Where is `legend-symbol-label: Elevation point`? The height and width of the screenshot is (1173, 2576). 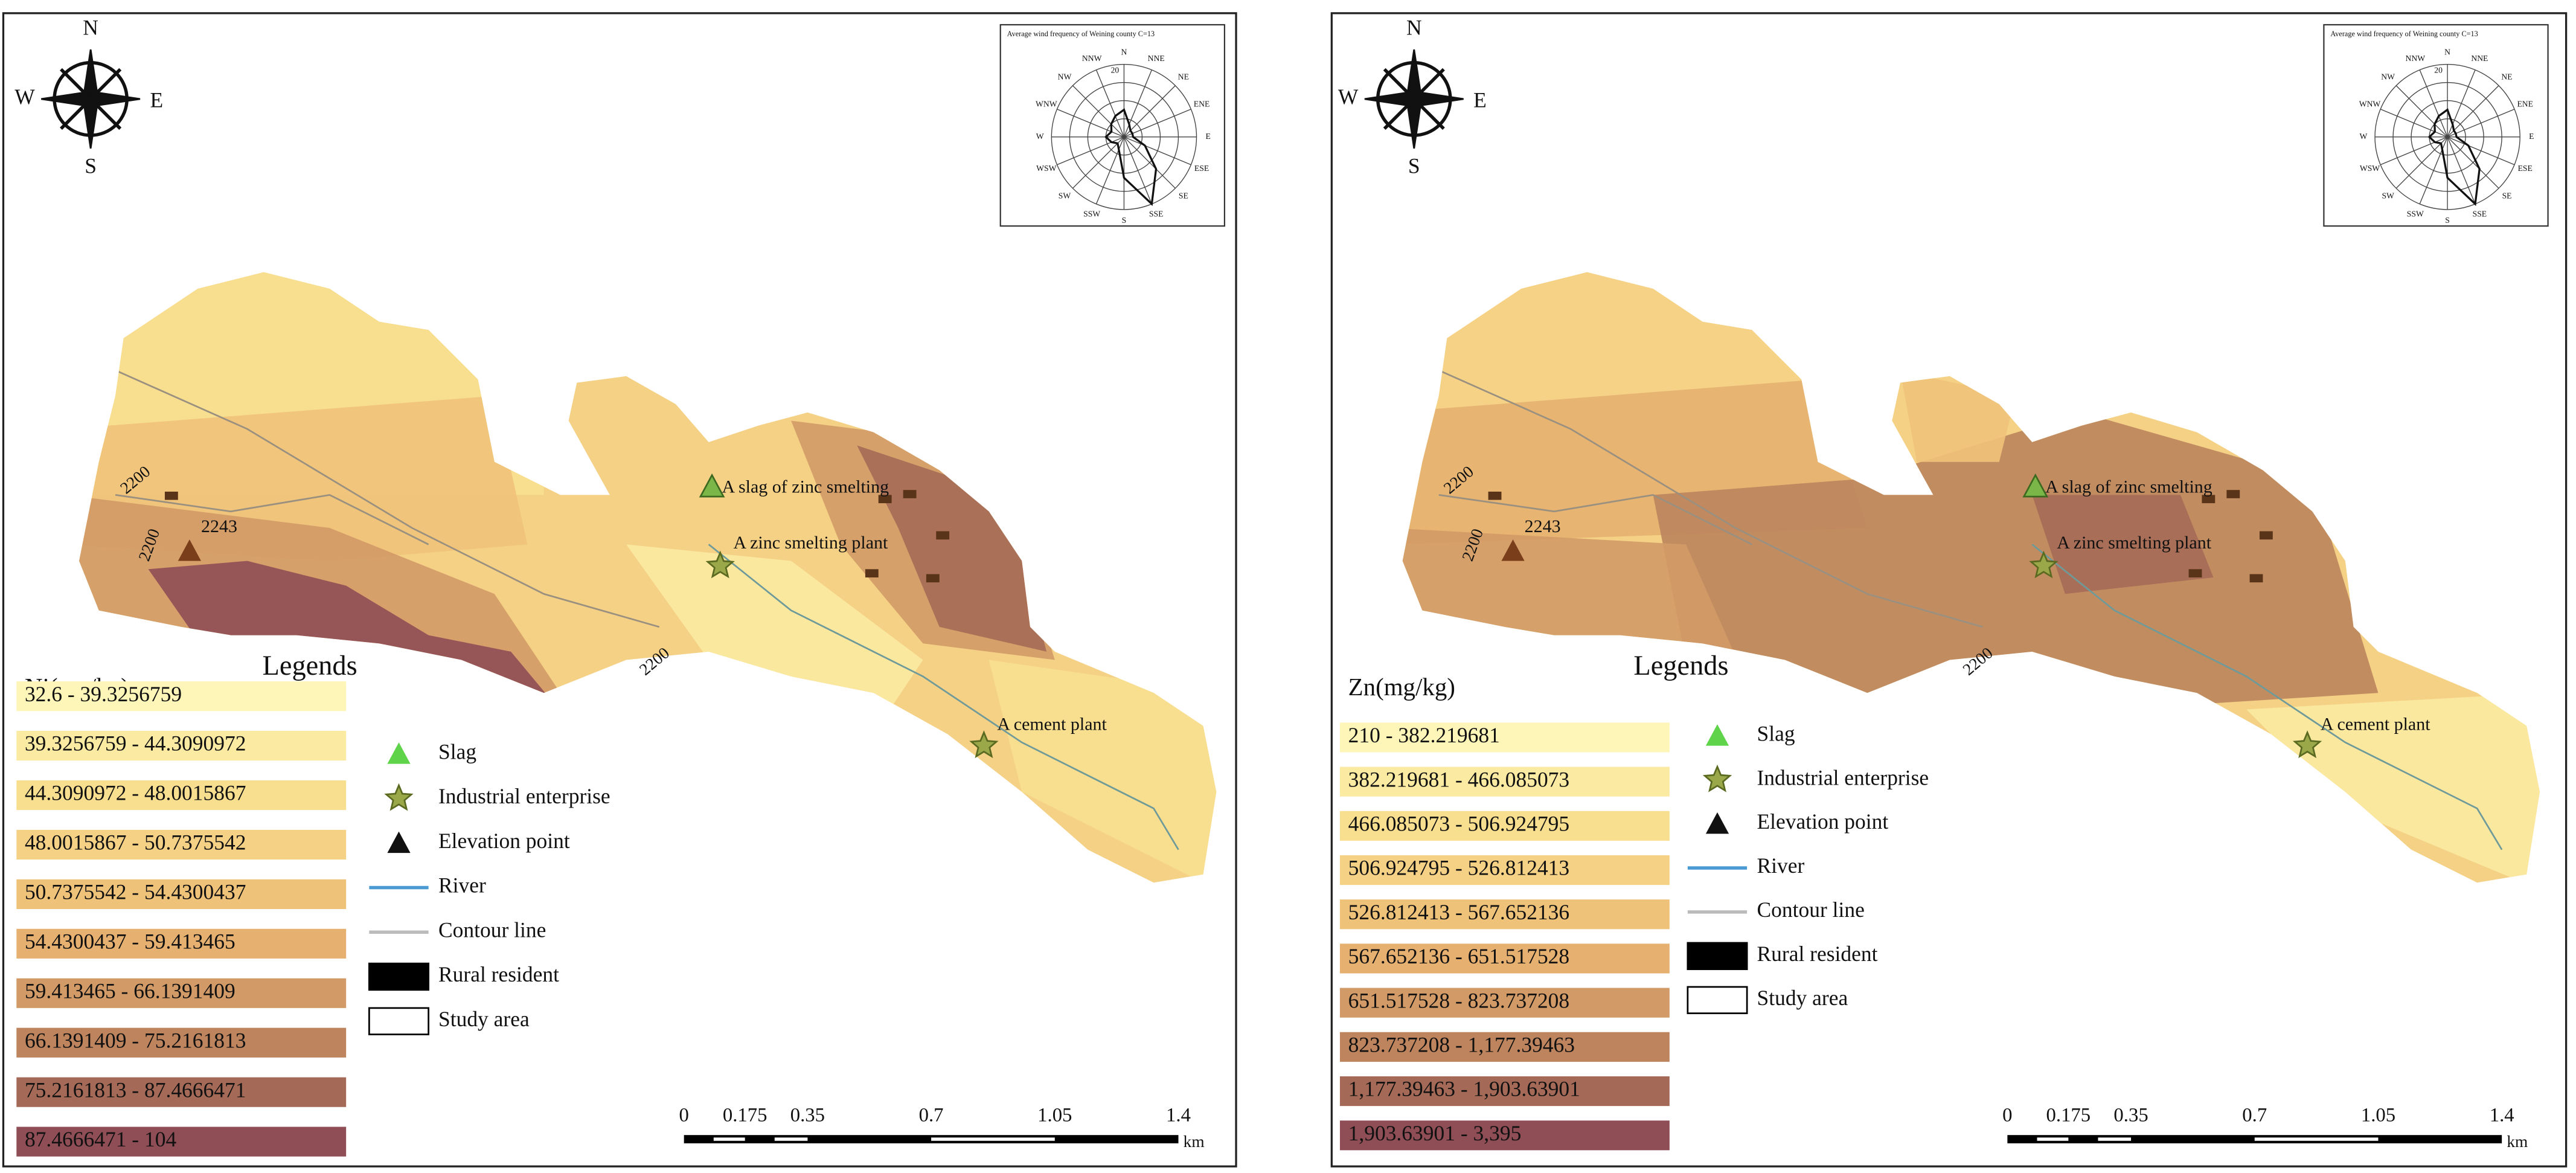
legend-symbol-label: Elevation point is located at coordinates (504, 841).